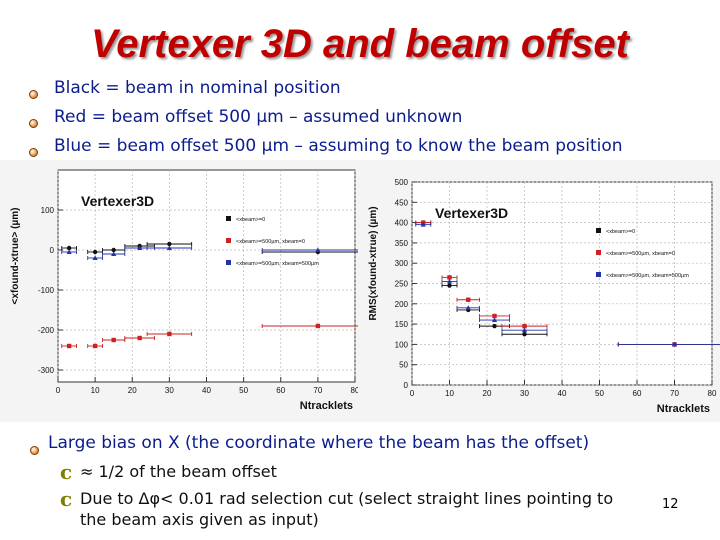 The height and width of the screenshot is (540, 720). What do you see at coordinates (178, 471) in the screenshot?
I see `sub-bullet-1: ≈ 1/2 of the beam offset` at bounding box center [178, 471].